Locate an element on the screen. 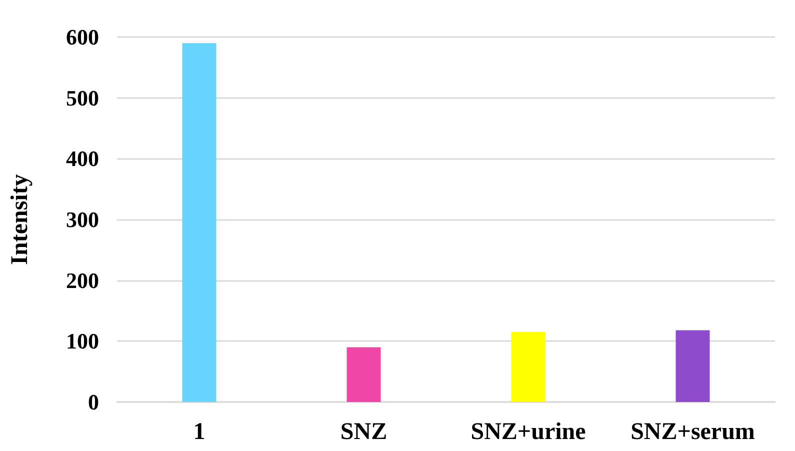  y-tick-label: 200 is located at coordinates (82, 280).